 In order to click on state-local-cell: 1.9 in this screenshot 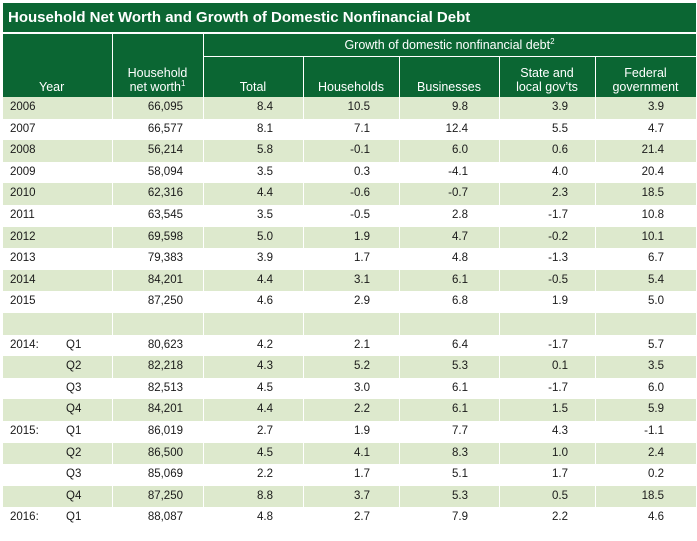, I will do `click(560, 301)`.